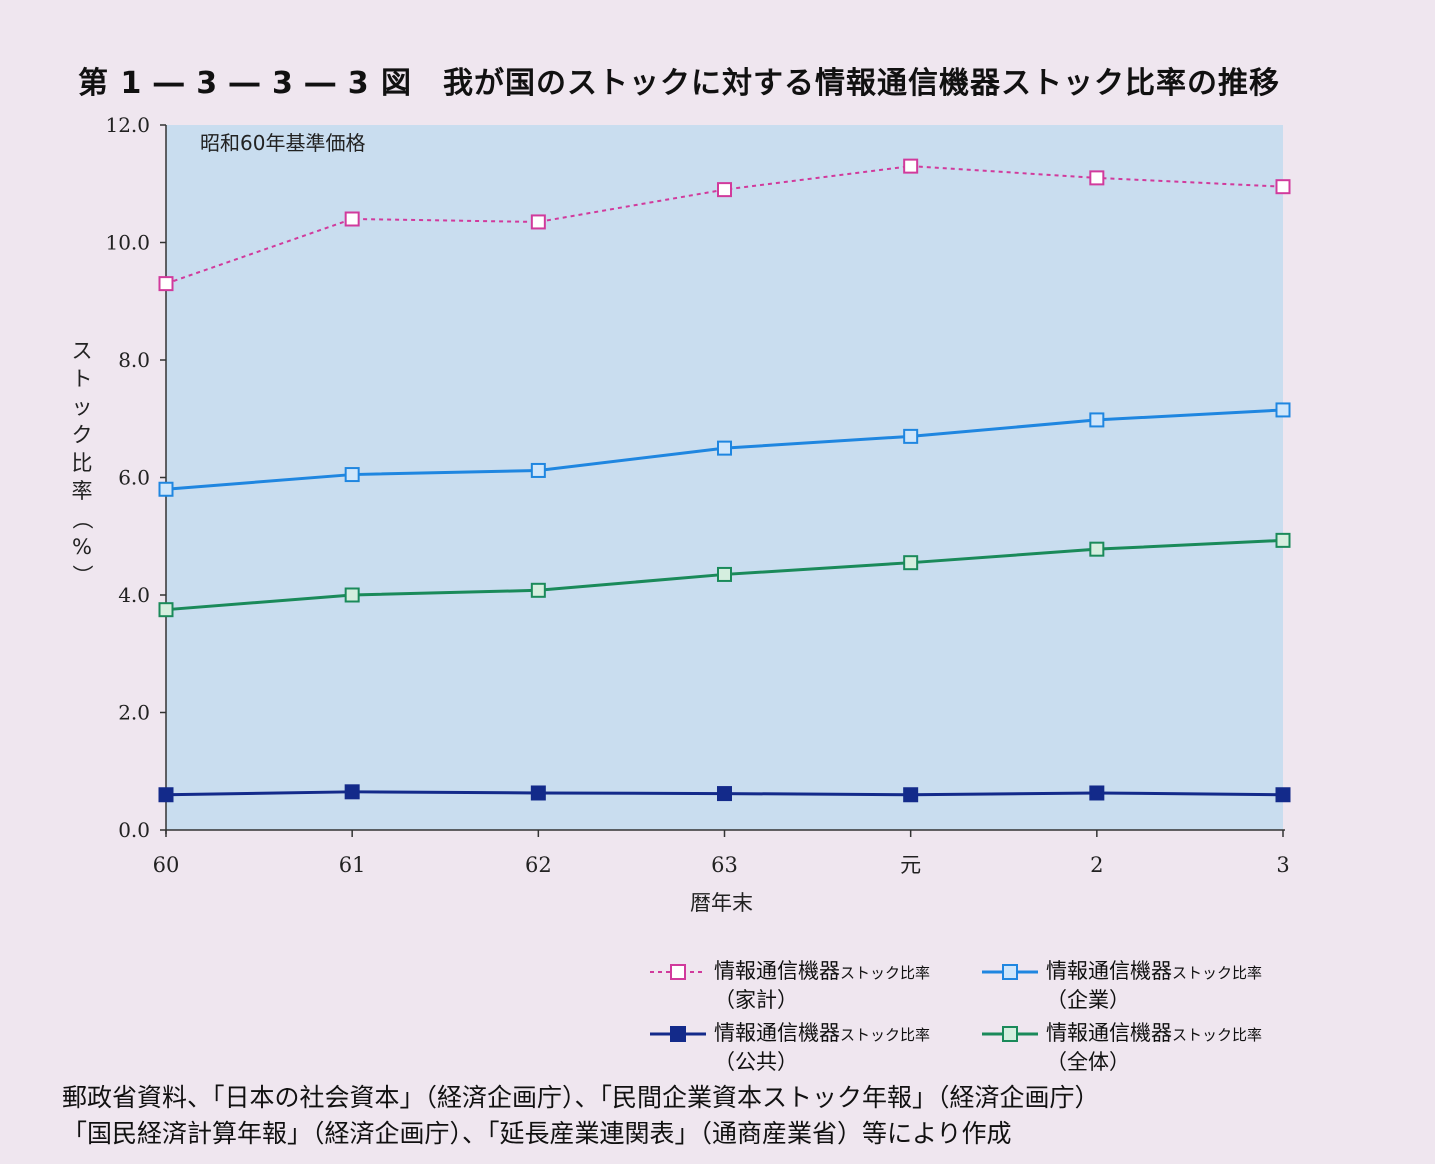  Describe the element at coordinates (724, 865) in the screenshot. I see `x-tick-label: 63` at that location.